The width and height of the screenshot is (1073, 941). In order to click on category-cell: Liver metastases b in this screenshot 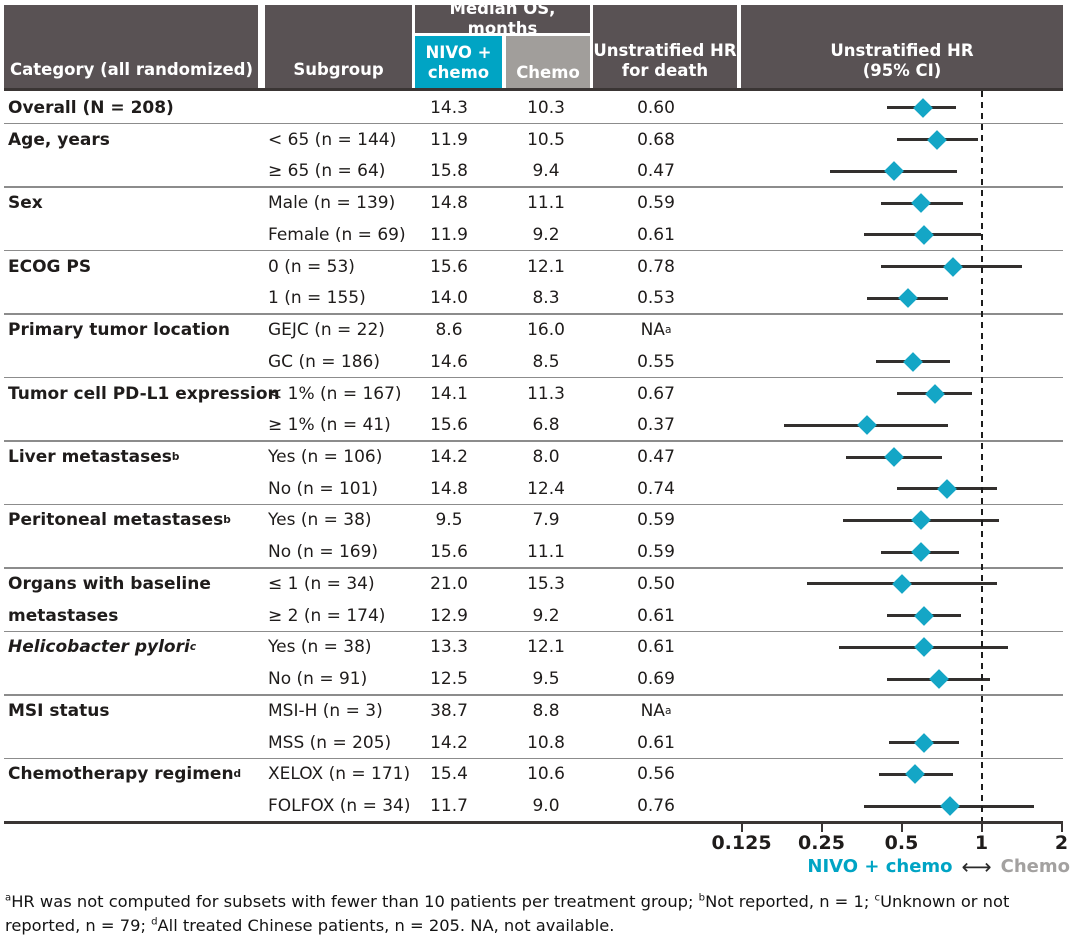, I will do `click(94, 456)`.